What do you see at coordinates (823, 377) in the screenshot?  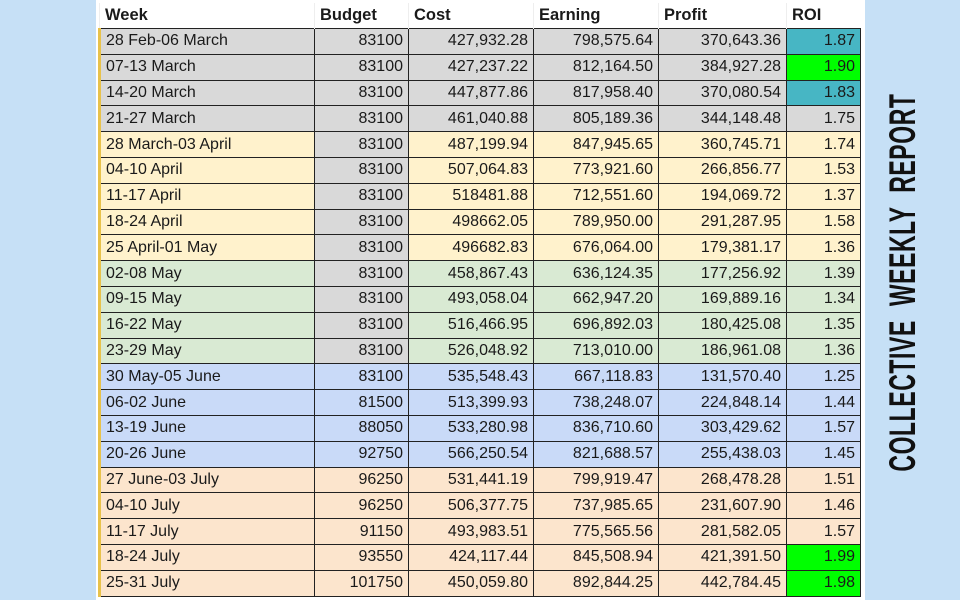 I see `cell-roi: 1.25` at bounding box center [823, 377].